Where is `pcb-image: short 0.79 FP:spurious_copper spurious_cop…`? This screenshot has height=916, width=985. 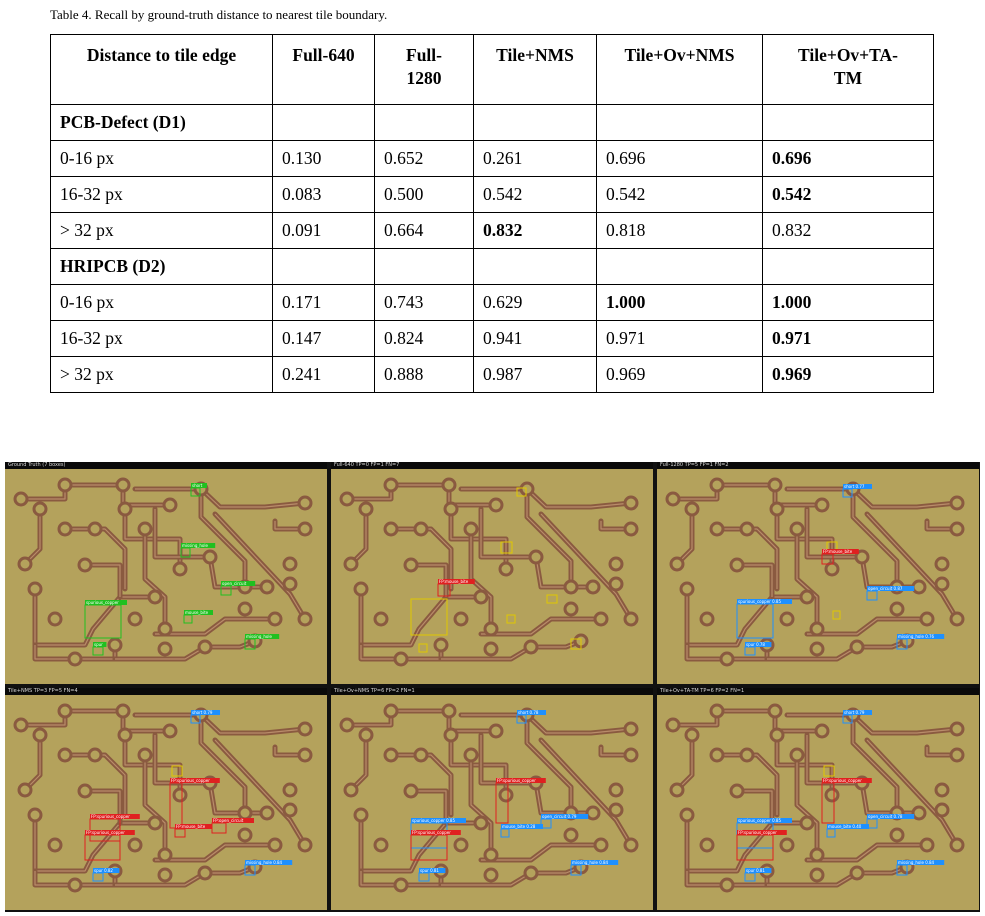
pcb-image: short 0.79 FP:spurious_copper spurious_cop… is located at coordinates (818, 802).